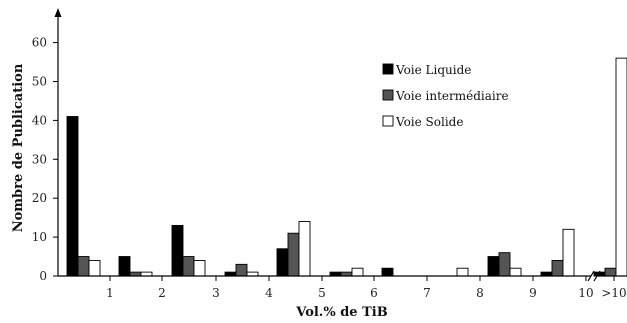 This screenshot has height=323, width=627. I want to click on x-tick-label: 4, so click(269, 293).